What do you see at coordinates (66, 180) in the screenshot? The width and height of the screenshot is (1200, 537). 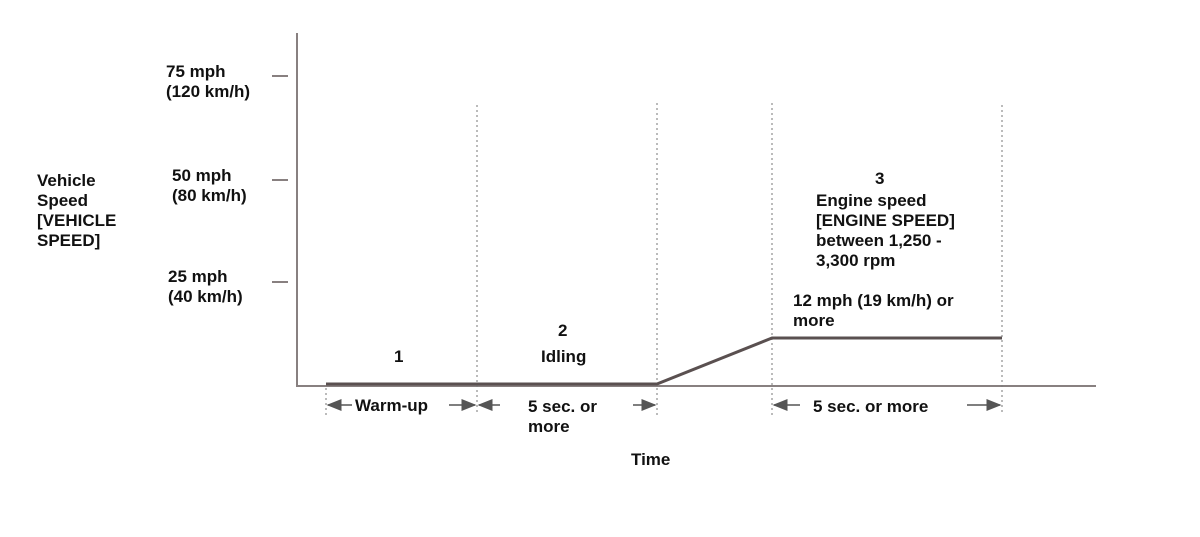 I see `y-axis-title-line: Vehicle` at bounding box center [66, 180].